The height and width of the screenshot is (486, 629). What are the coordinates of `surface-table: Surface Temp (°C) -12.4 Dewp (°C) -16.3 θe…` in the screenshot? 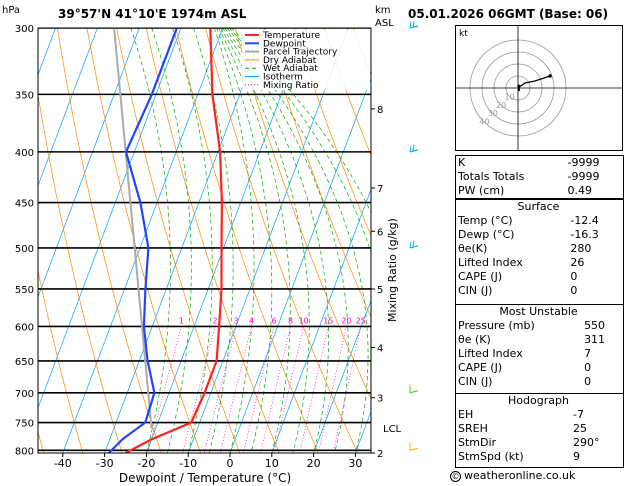 It's located at (538, 249).